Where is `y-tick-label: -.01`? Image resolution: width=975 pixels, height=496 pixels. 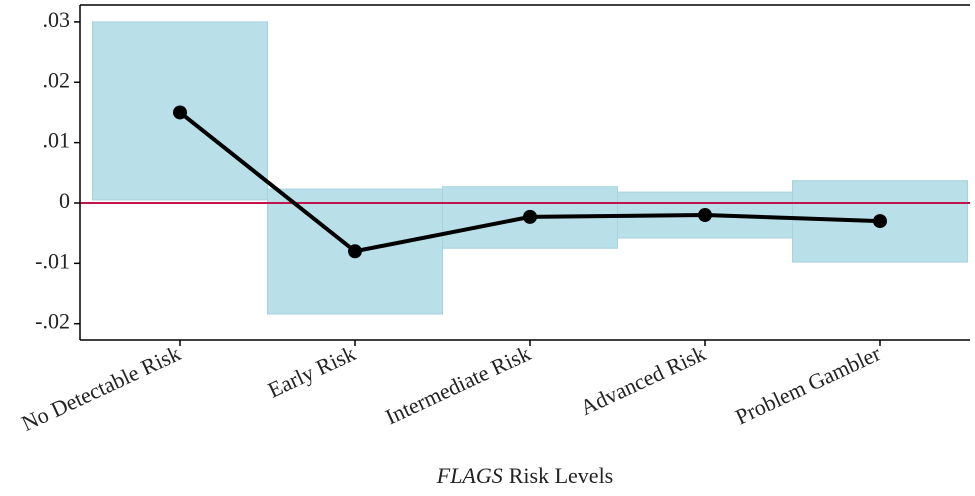 y-tick-label: -.01 is located at coordinates (52, 260).